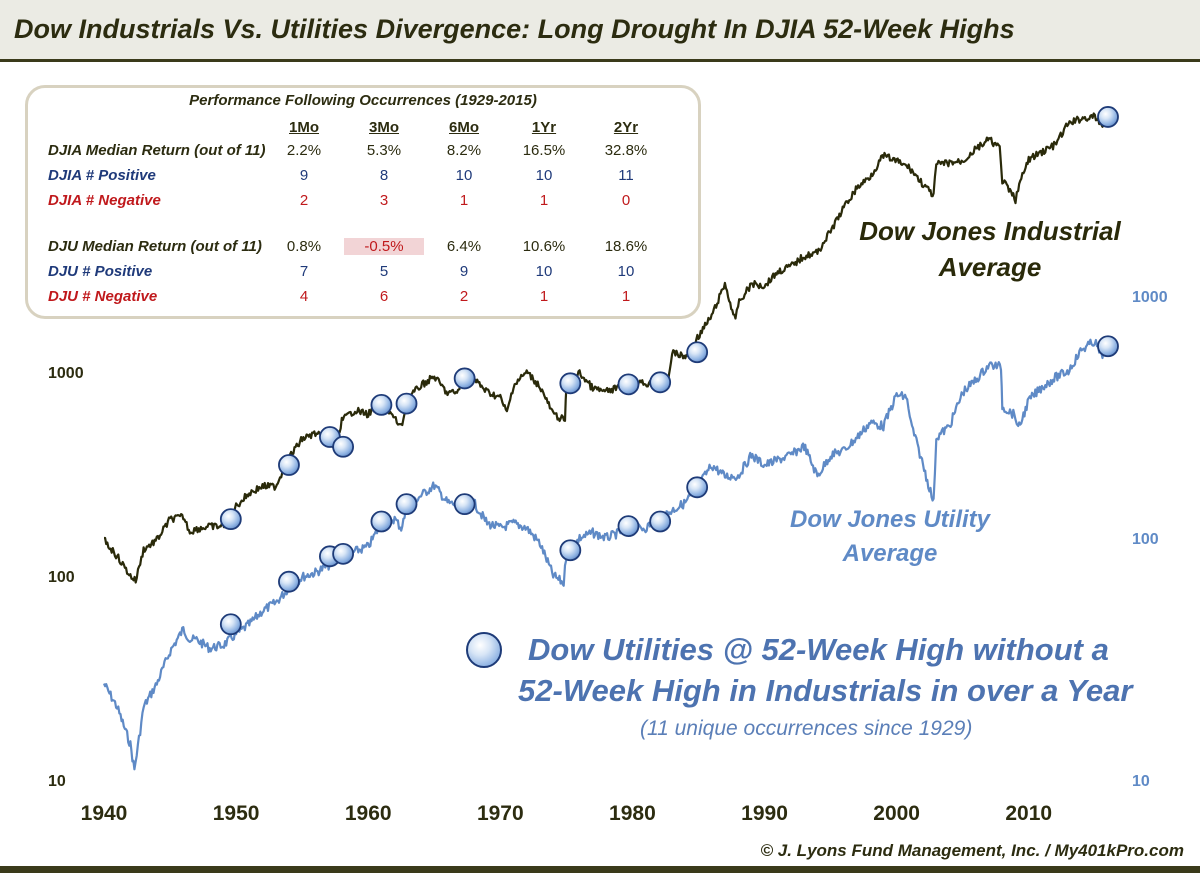  What do you see at coordinates (1150, 297) in the screenshot?
I see `right-axis-tick-label: 1000` at bounding box center [1150, 297].